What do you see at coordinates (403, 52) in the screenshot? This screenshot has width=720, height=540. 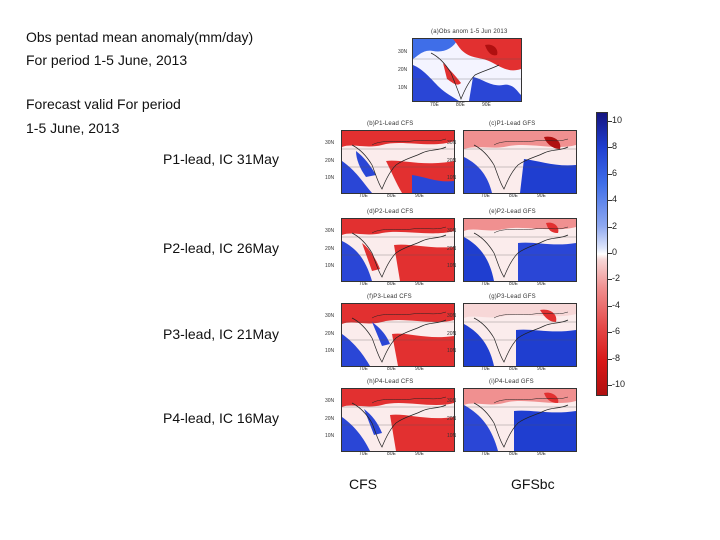 I see `obs-lat-30n: 30N` at bounding box center [403, 52].